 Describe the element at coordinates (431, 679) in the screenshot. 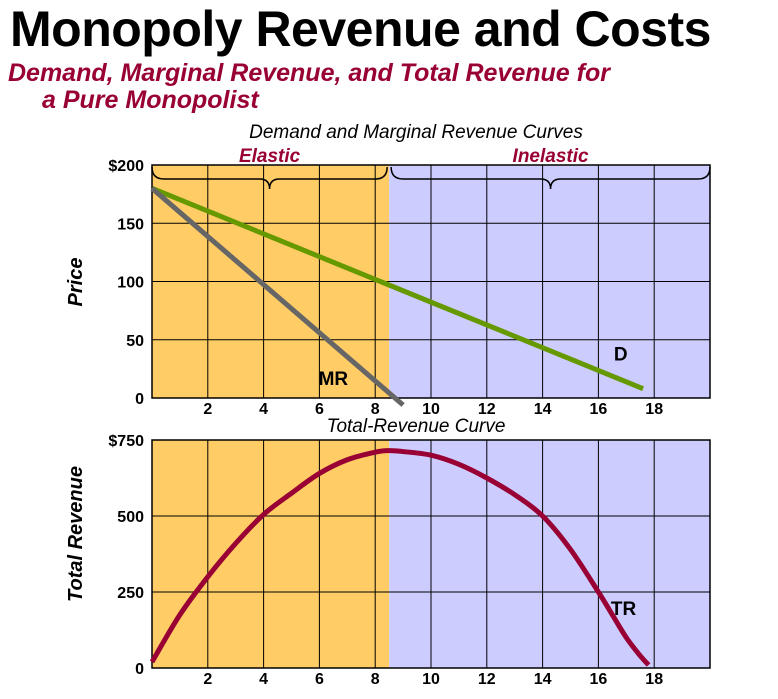

I see `chart2-xtick-label: 10` at that location.